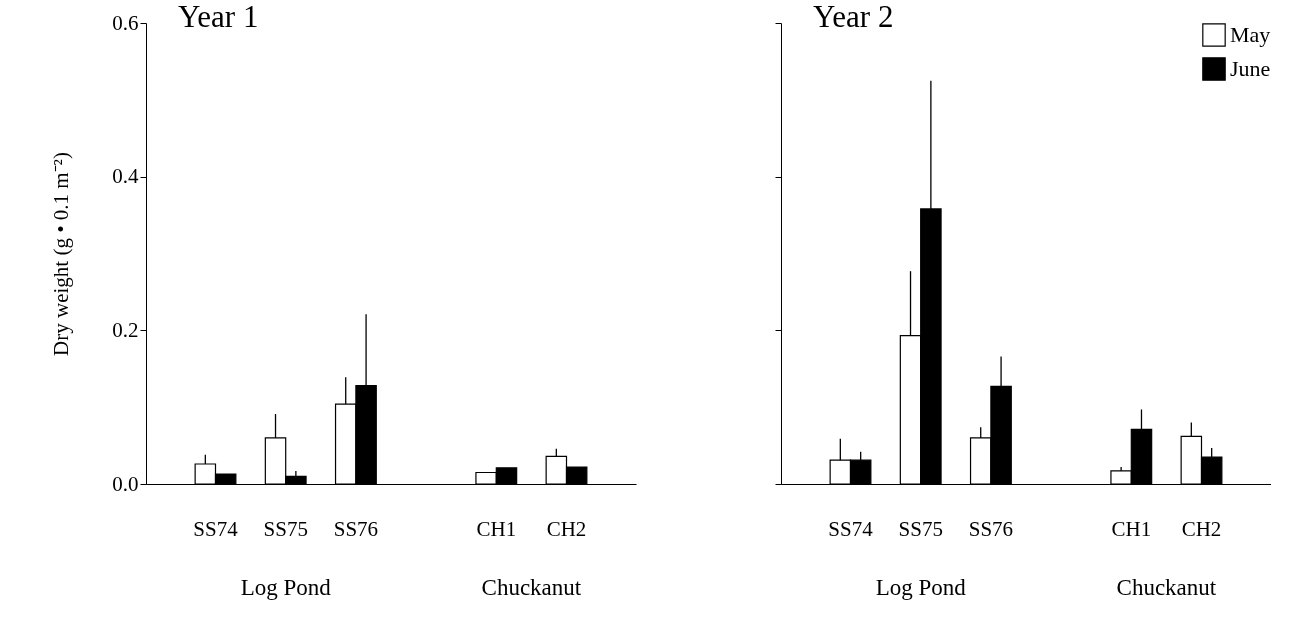 The height and width of the screenshot is (618, 1302). I want to click on legend-label: May, so click(1250, 34).